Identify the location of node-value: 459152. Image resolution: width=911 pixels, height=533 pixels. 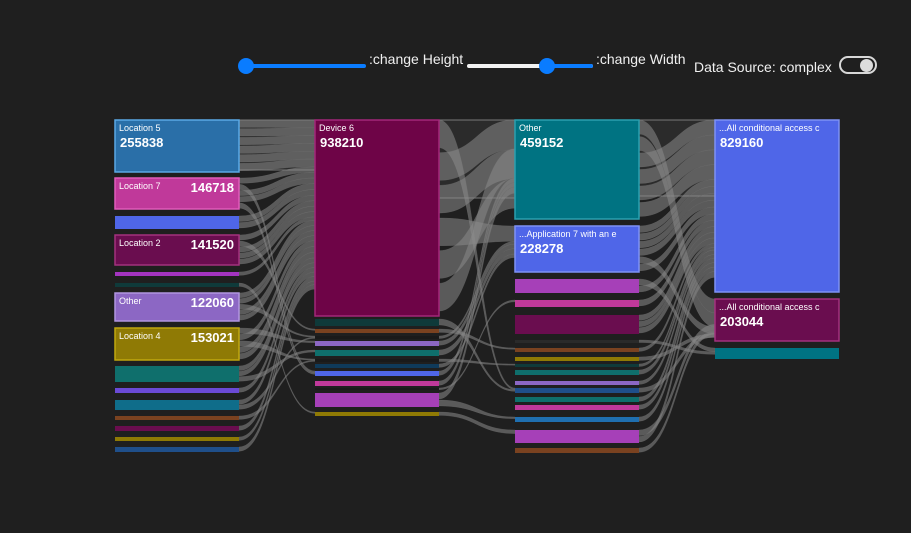
(541, 142).